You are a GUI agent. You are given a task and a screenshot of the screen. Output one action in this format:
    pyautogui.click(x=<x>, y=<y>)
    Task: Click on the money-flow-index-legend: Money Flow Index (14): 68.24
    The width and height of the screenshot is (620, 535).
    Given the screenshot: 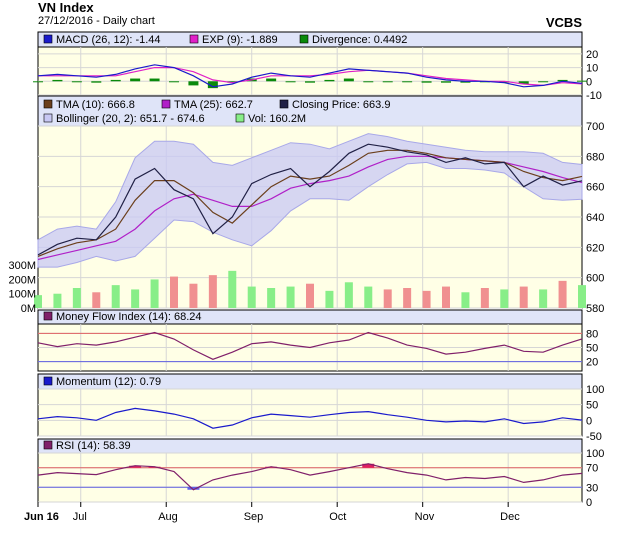 What is the action you would take?
    pyautogui.click(x=129, y=317)
    